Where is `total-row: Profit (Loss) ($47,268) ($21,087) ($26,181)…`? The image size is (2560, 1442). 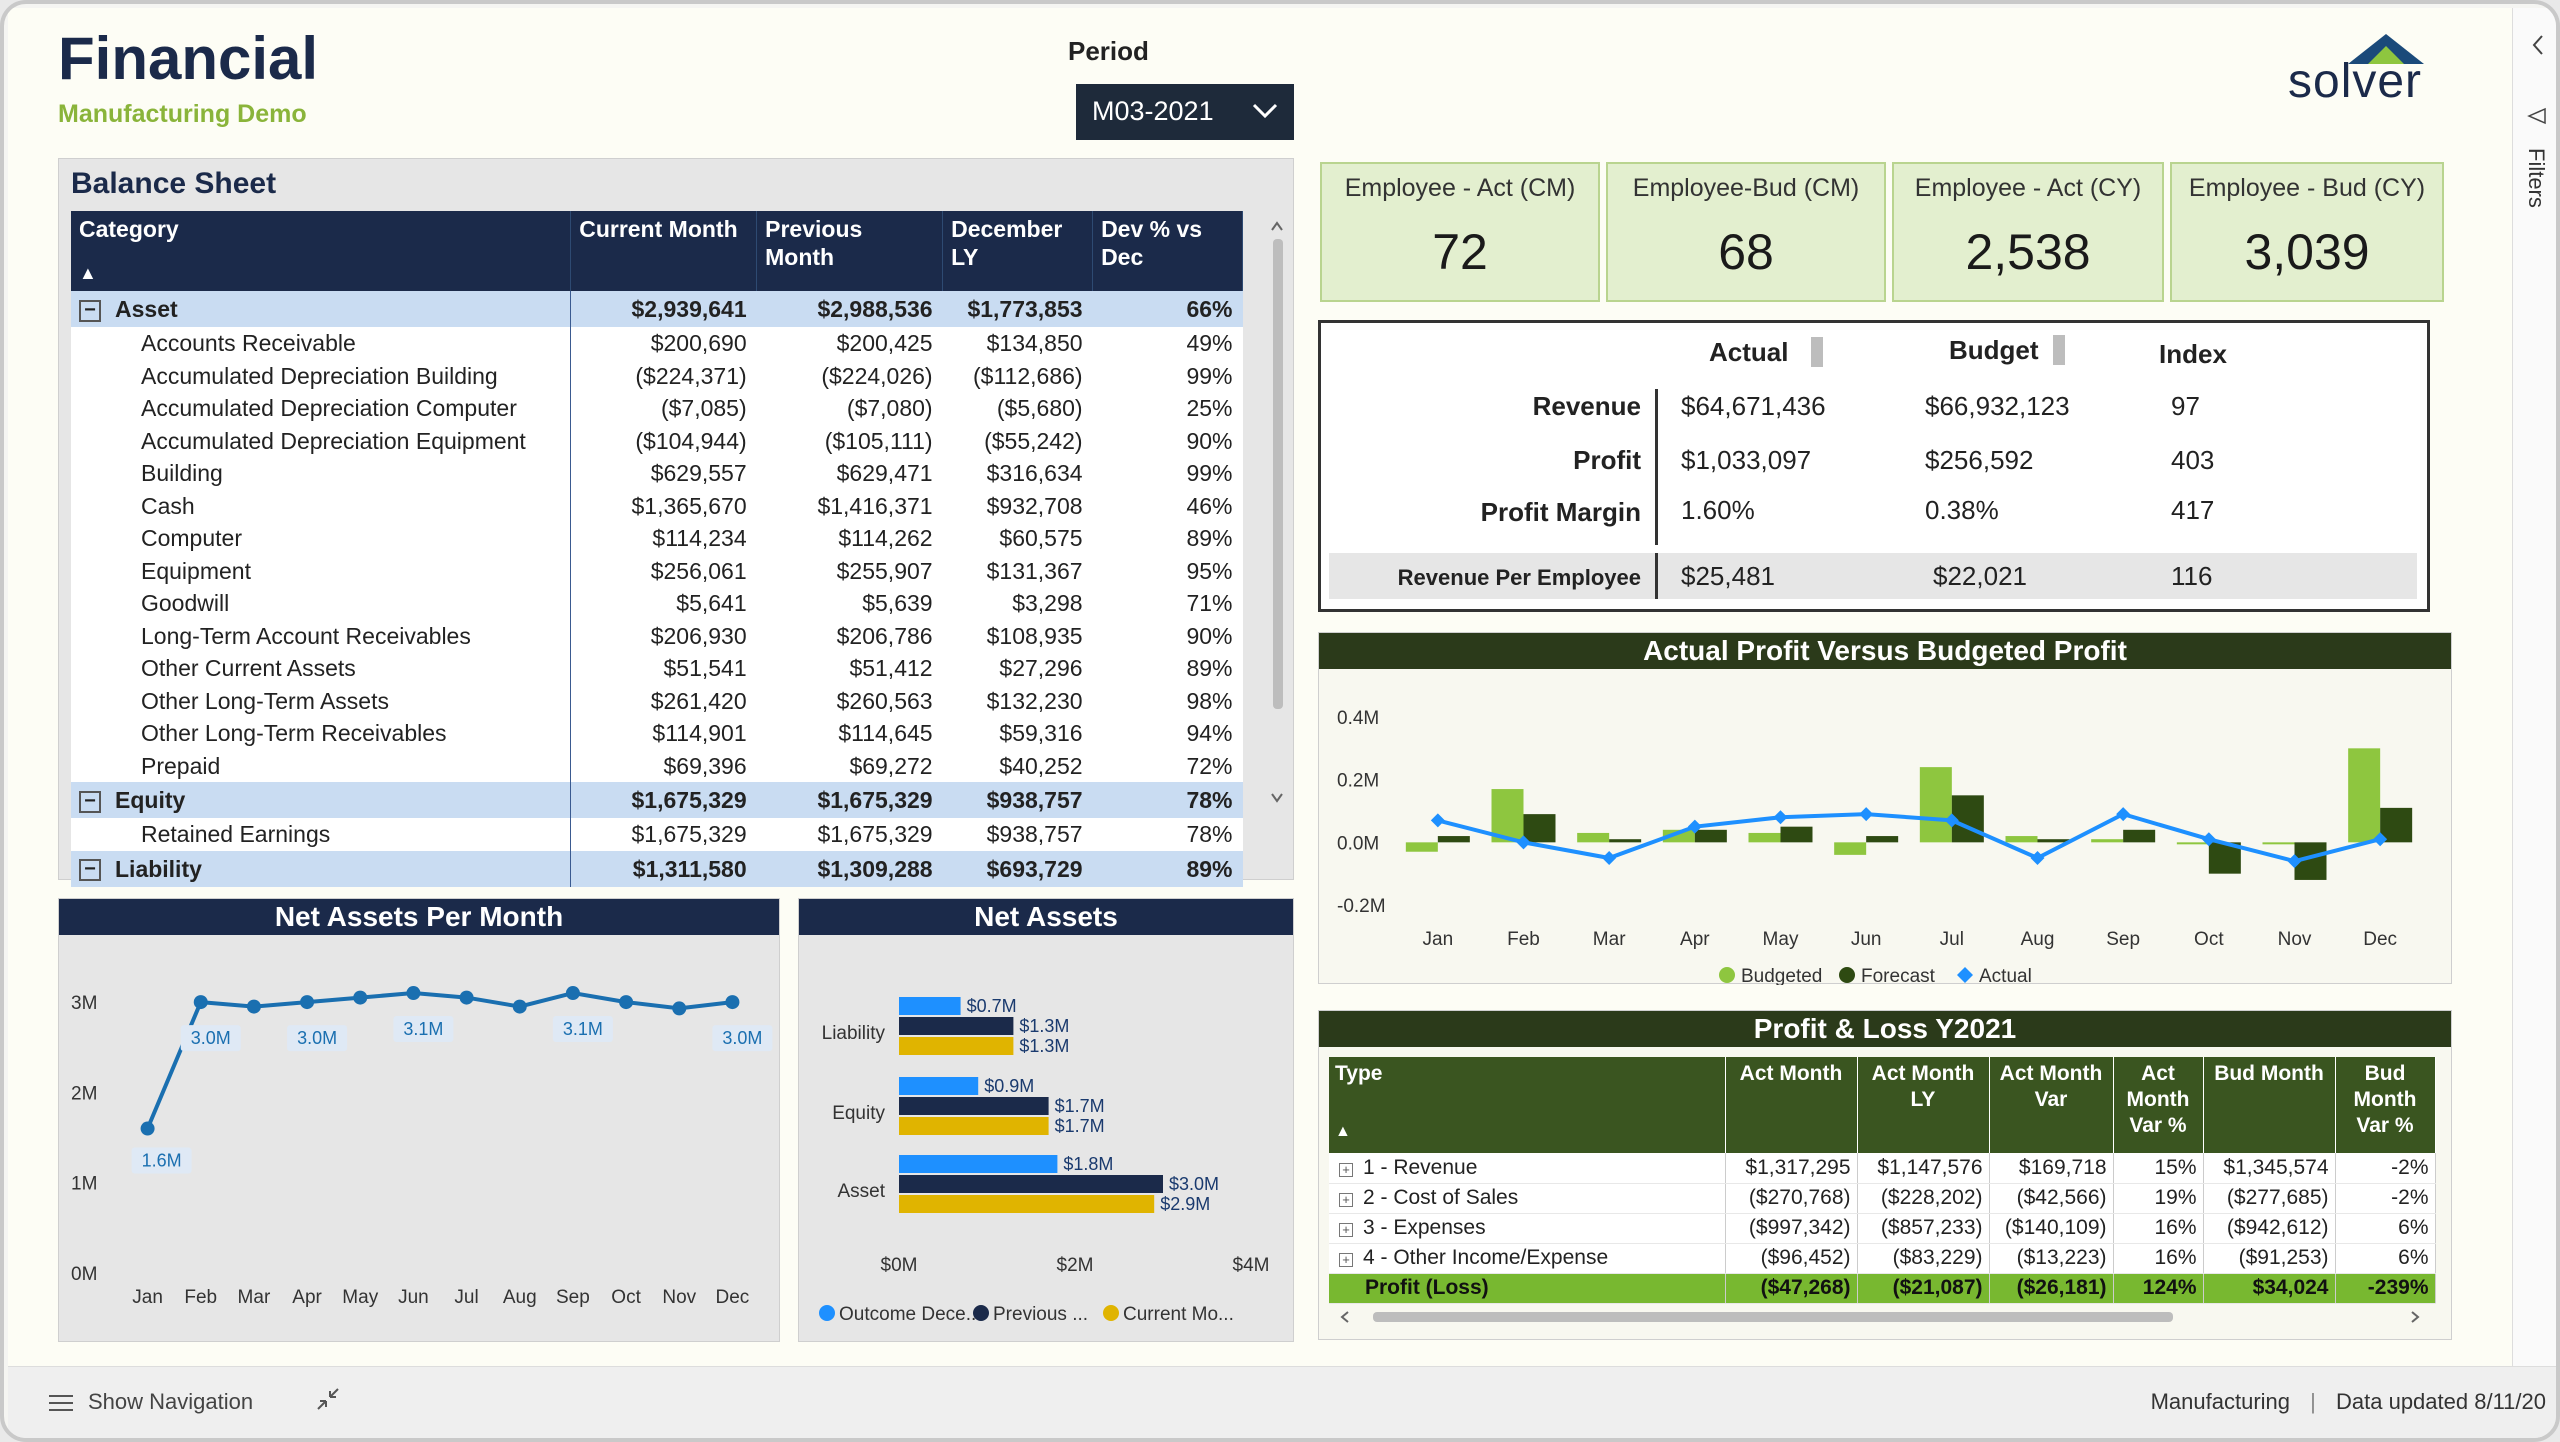
total-row: Profit (Loss) ($47,268) ($21,087) ($26,181)… is located at coordinates (1882, 1288).